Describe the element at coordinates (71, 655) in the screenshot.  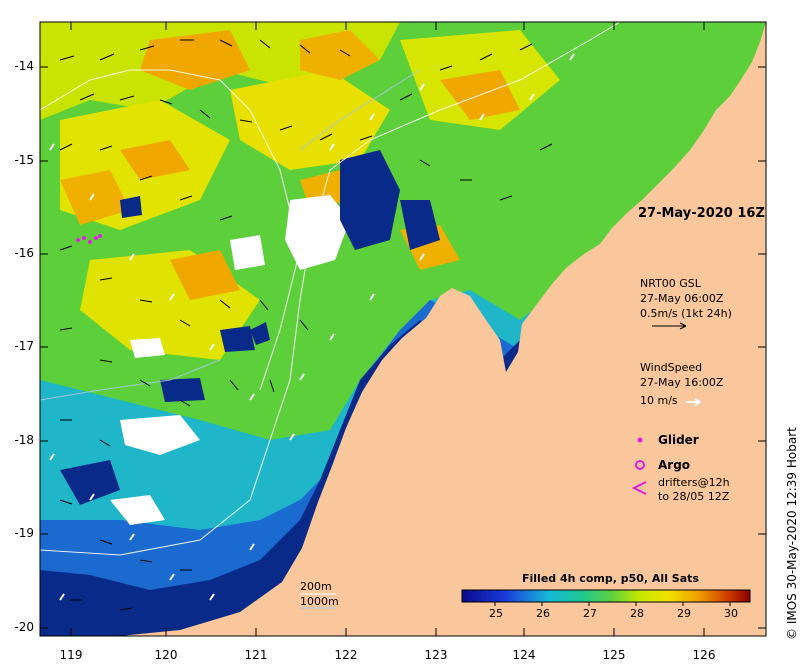
I see `lon-label: 119` at that location.